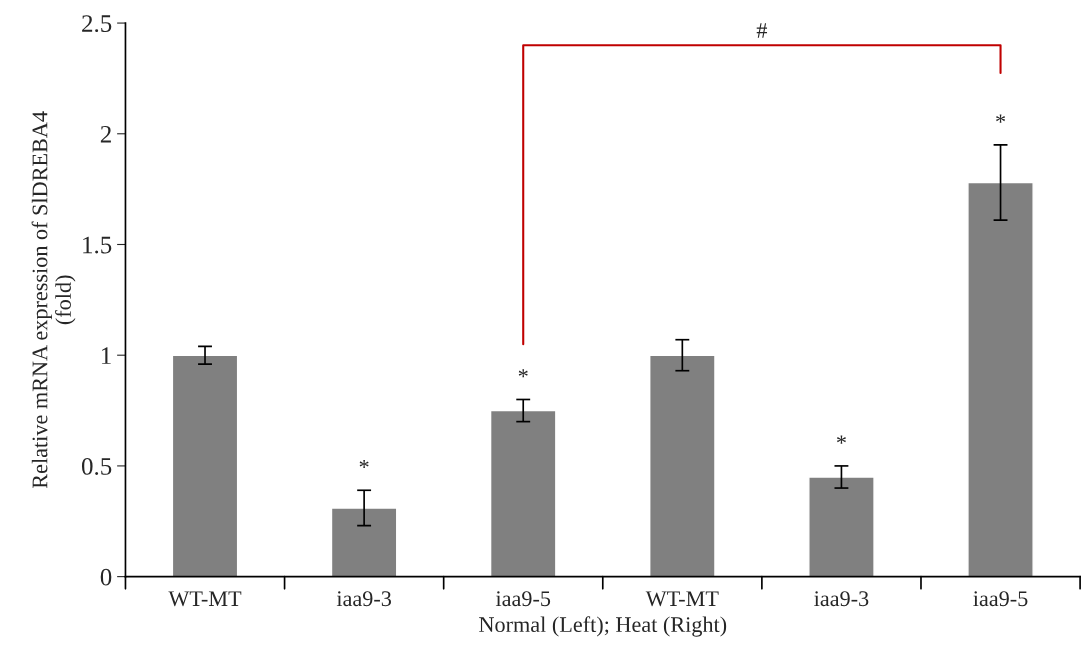 The height and width of the screenshot is (659, 1091). What do you see at coordinates (762, 30) in the screenshot?
I see `annotation: #` at bounding box center [762, 30].